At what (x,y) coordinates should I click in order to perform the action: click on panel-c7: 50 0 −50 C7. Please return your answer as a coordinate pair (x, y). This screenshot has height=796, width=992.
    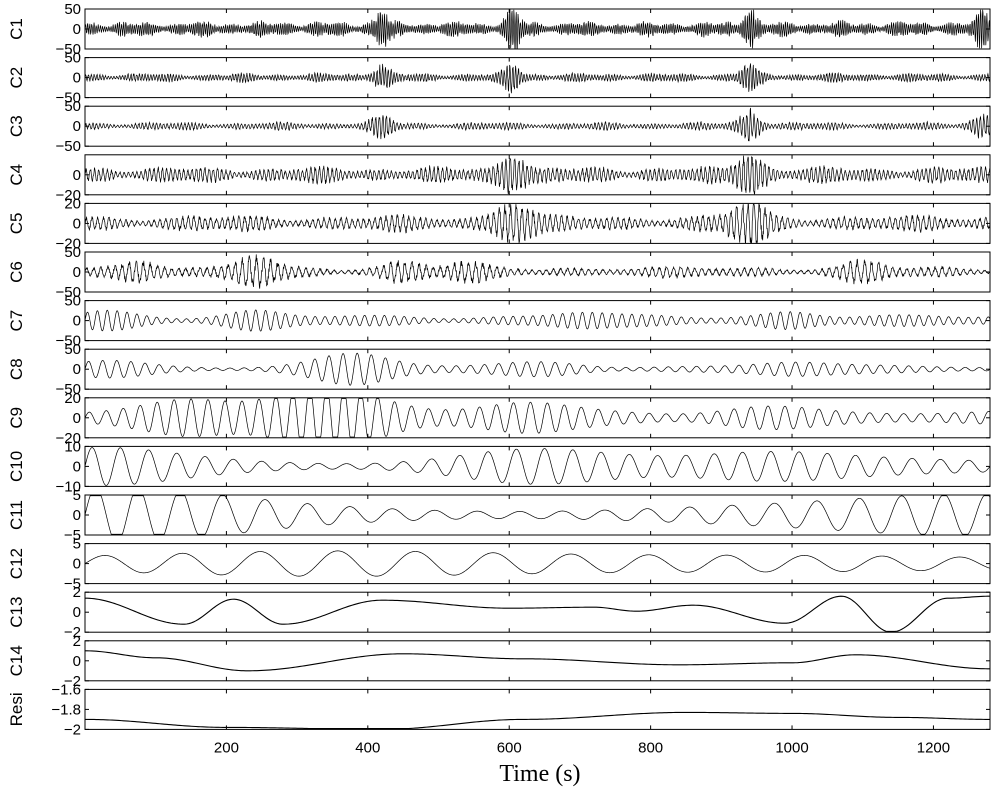
    Looking at the image, I should click on (499, 321).